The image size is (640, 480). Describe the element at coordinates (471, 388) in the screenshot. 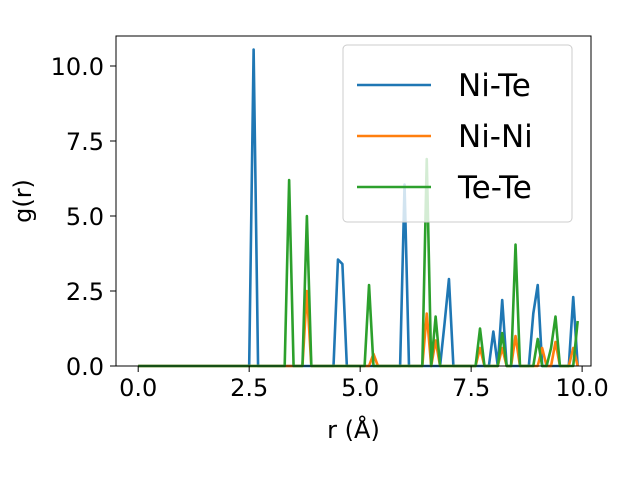

I see `x-tick-label: 7.5` at that location.